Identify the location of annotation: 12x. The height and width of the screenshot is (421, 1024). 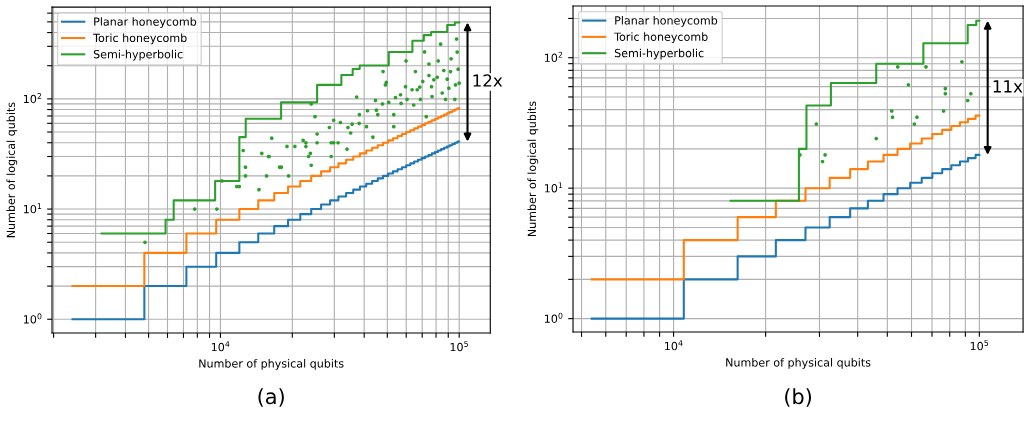
(488, 80).